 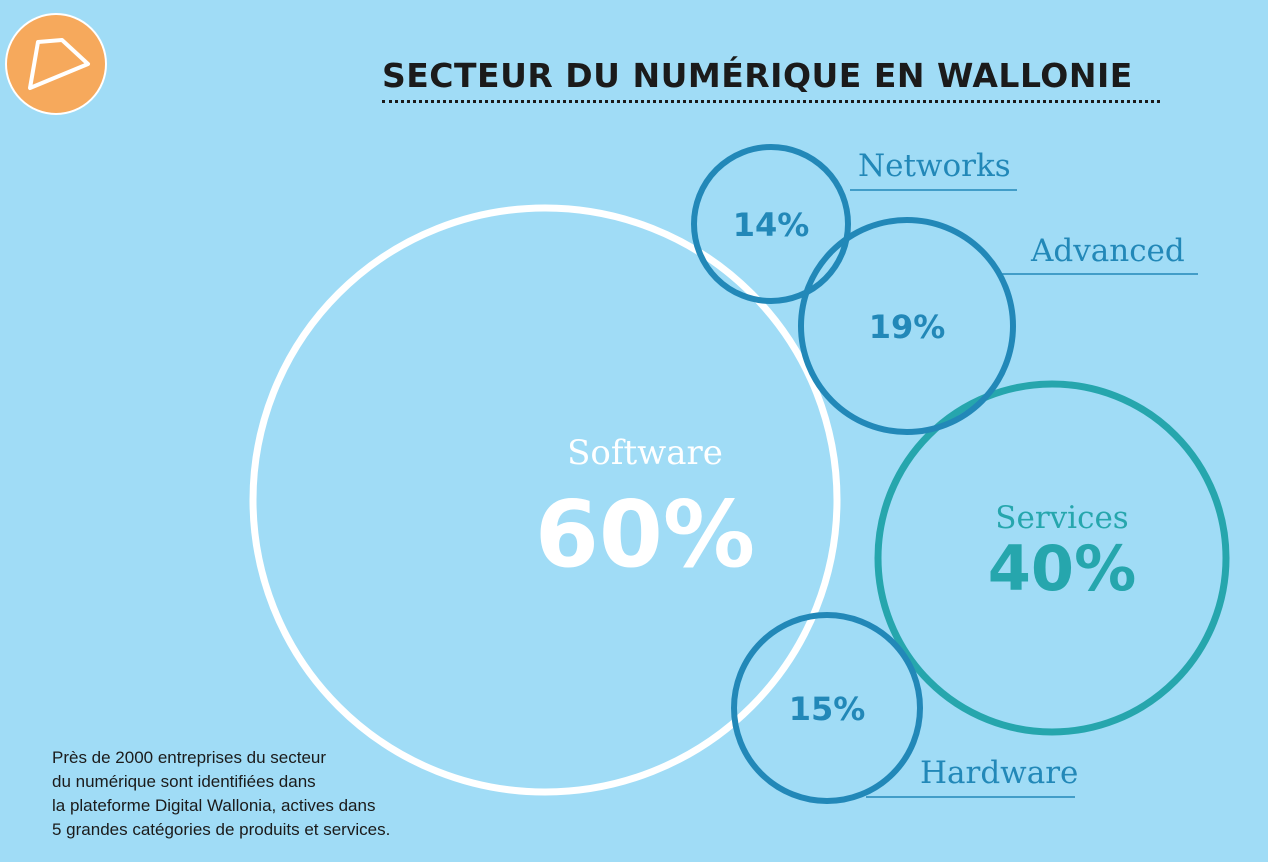 I want to click on chart-title: SECTEUR DU NUMÉRIQUE EN WALLONIE, so click(x=757, y=75).